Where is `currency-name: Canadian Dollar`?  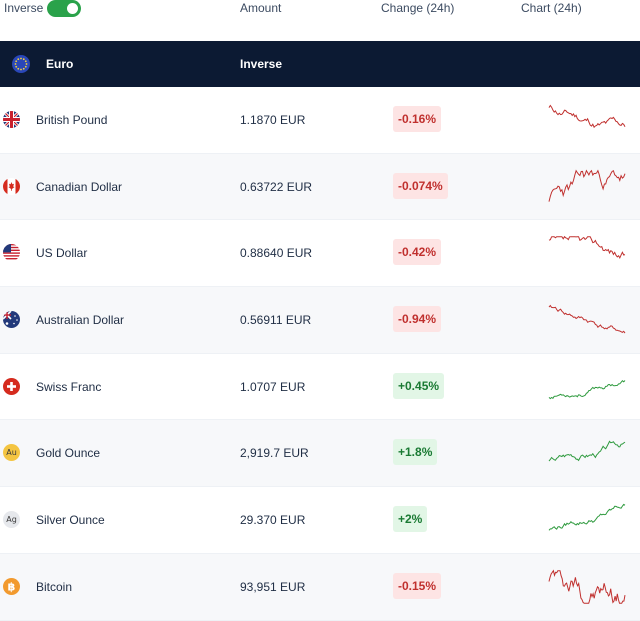
currency-name: Canadian Dollar is located at coordinates (79, 186).